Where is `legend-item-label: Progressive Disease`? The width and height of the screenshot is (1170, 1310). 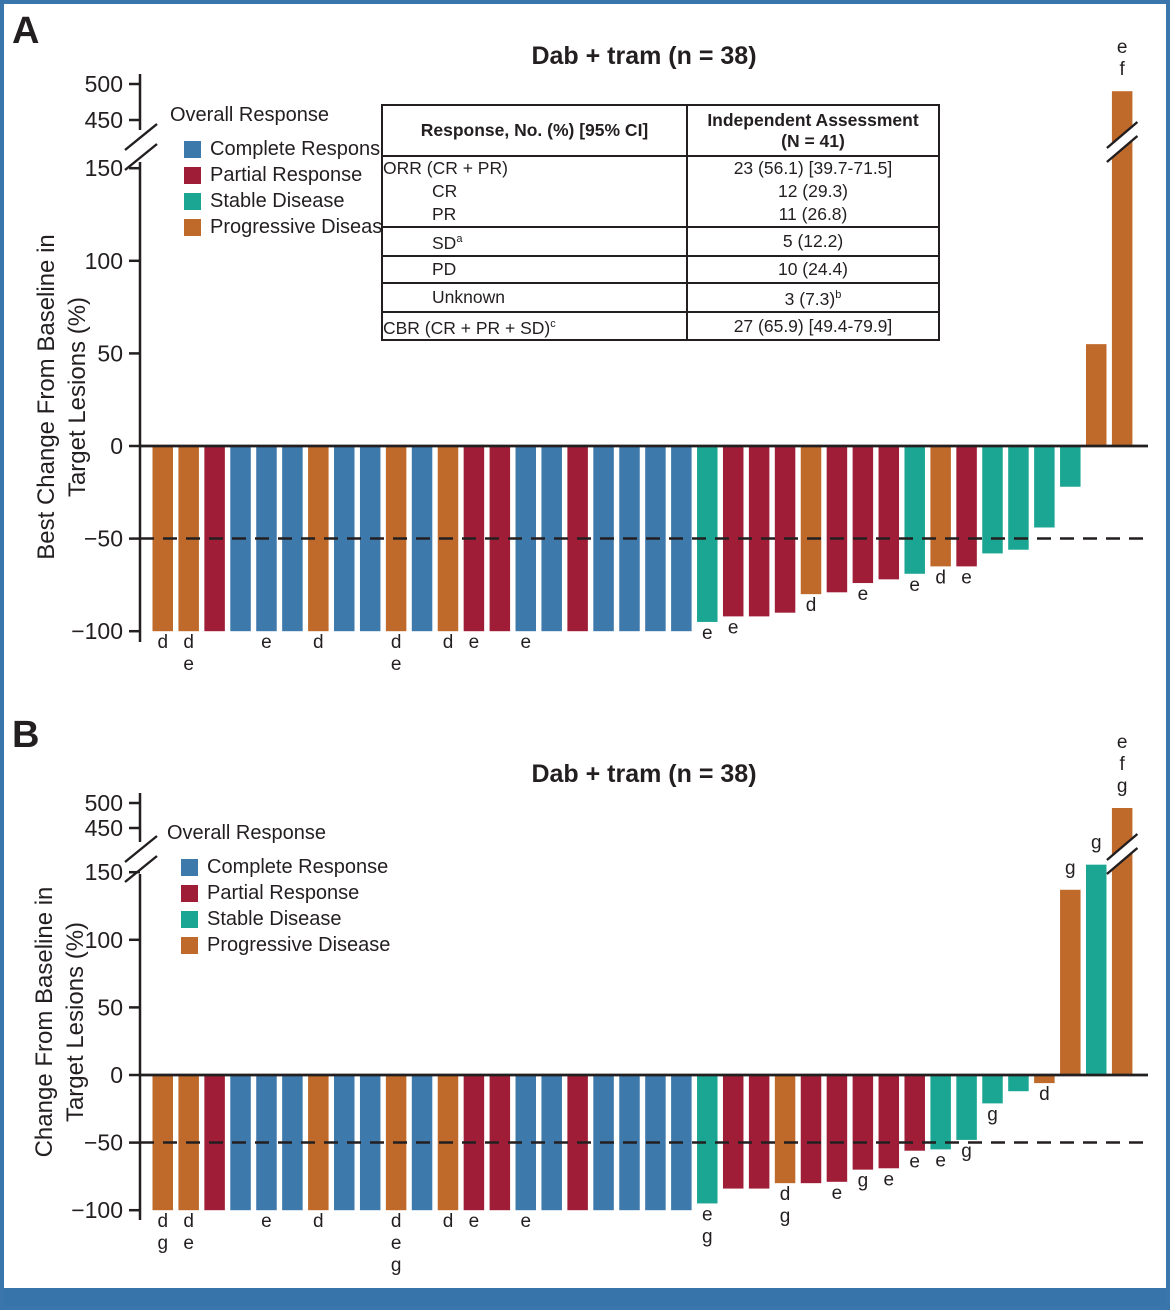
legend-item-label: Progressive Disease is located at coordinates (299, 944).